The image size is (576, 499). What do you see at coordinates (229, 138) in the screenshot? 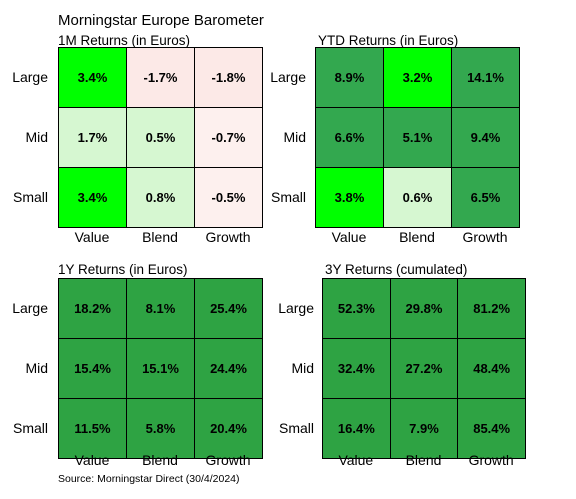
I see `heatmap-cell-mid-growth: -0.7%` at bounding box center [229, 138].